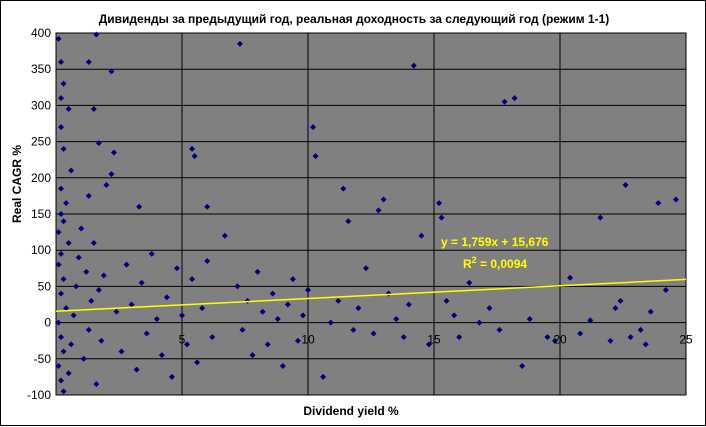 This screenshot has height=427, width=706. Describe the element at coordinates (17, 184) in the screenshot. I see `y-axis-title: Real CAGR %` at that location.